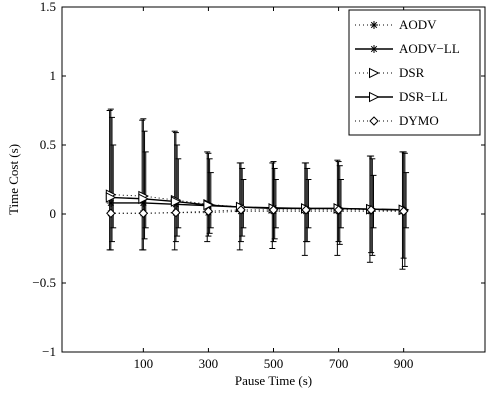 The height and width of the screenshot is (398, 486). What do you see at coordinates (48, 144) in the screenshot?
I see `y-tick-label: 0.5` at bounding box center [48, 144].